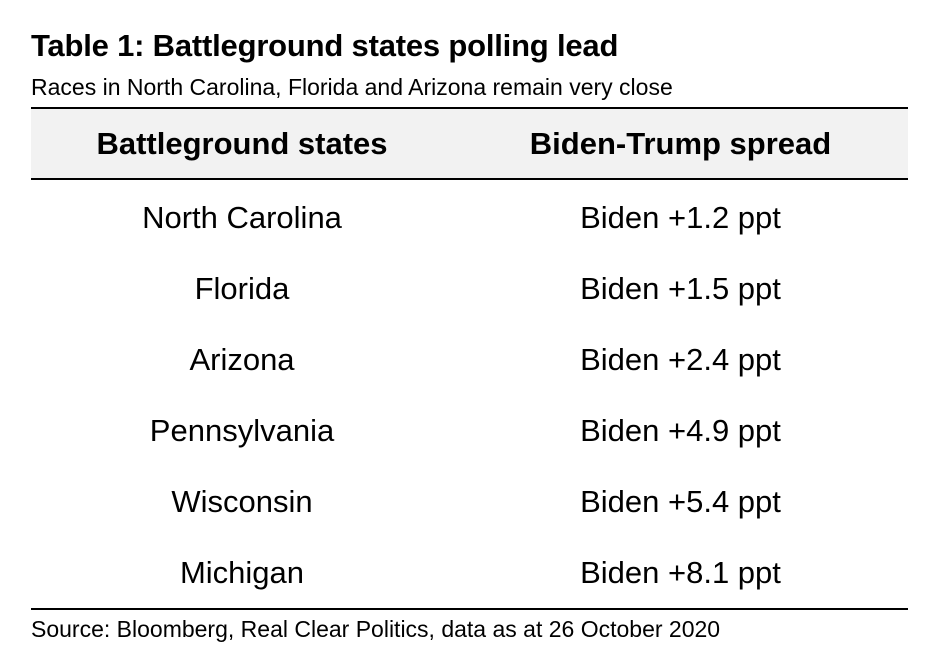  I want to click on state-cell: Michigan, so click(242, 572).